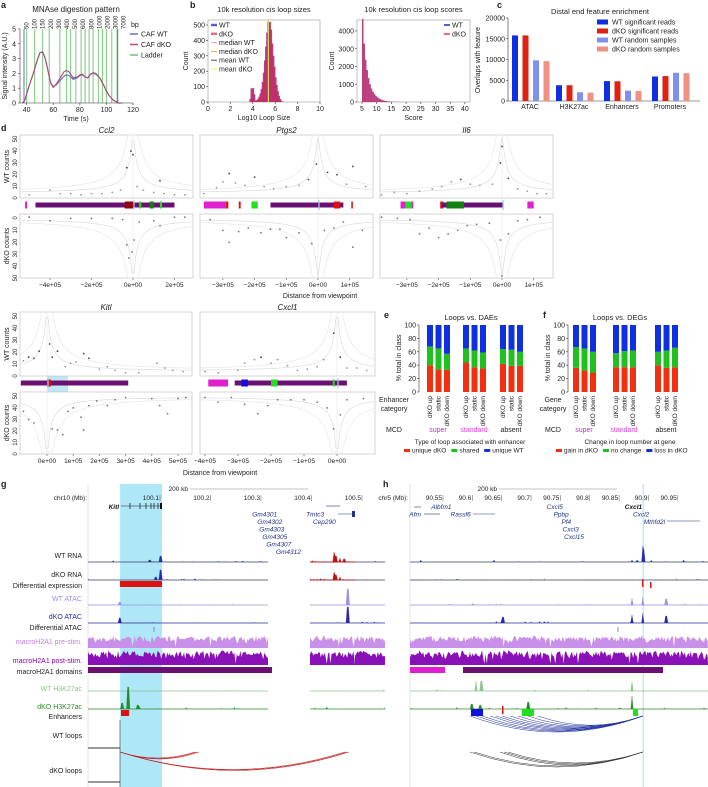 The width and height of the screenshot is (708, 787). What do you see at coordinates (193, 5) in the screenshot?
I see `panel-letter-b: b` at bounding box center [193, 5].